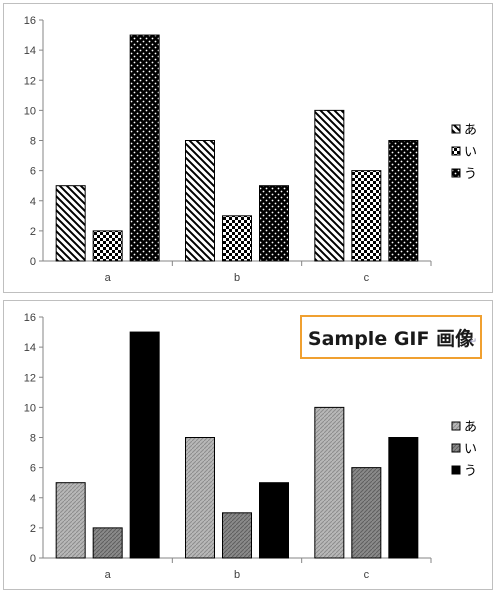 The image size is (499, 600). I want to click on sample-gif-text: Sample GIF 画像, so click(391, 338).